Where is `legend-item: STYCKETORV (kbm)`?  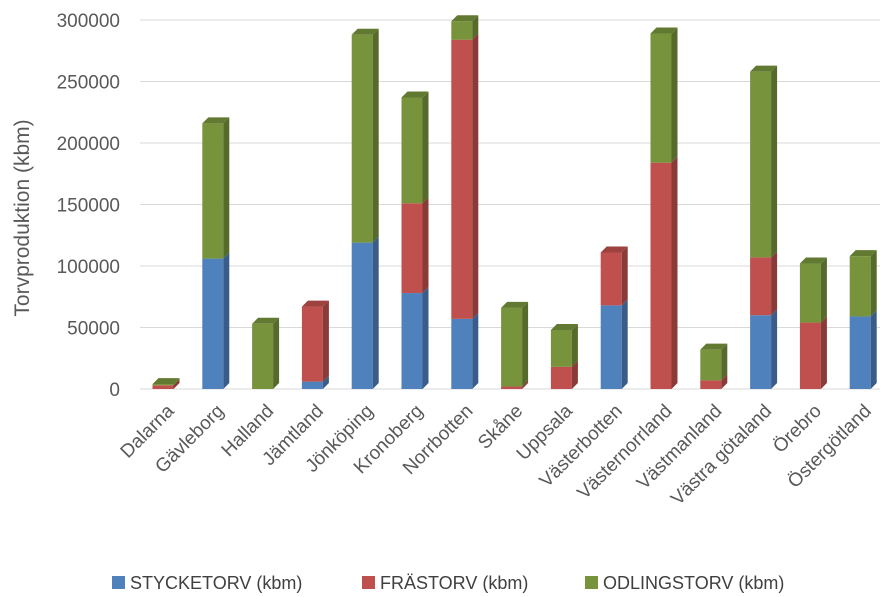
legend-item: STYCKETORV (kbm) is located at coordinates (207, 583).